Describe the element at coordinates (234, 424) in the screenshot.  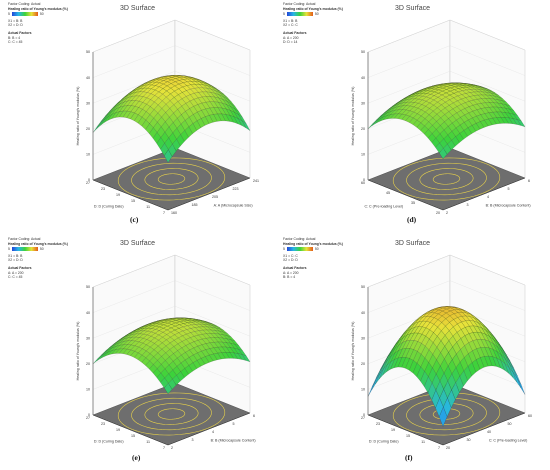
I see `y-tick-label: 5` at that location.